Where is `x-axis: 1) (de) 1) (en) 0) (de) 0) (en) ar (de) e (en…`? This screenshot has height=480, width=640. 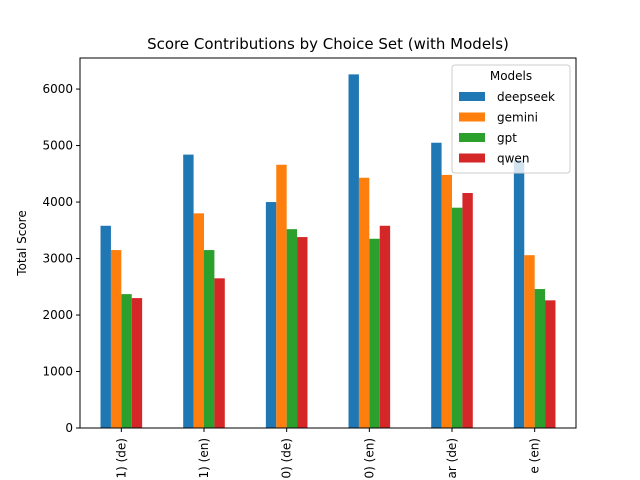 x-axis: 1) (de) 1) (en) 0) (de) 0) (en) ar (de) e (en… is located at coordinates (328, 453).